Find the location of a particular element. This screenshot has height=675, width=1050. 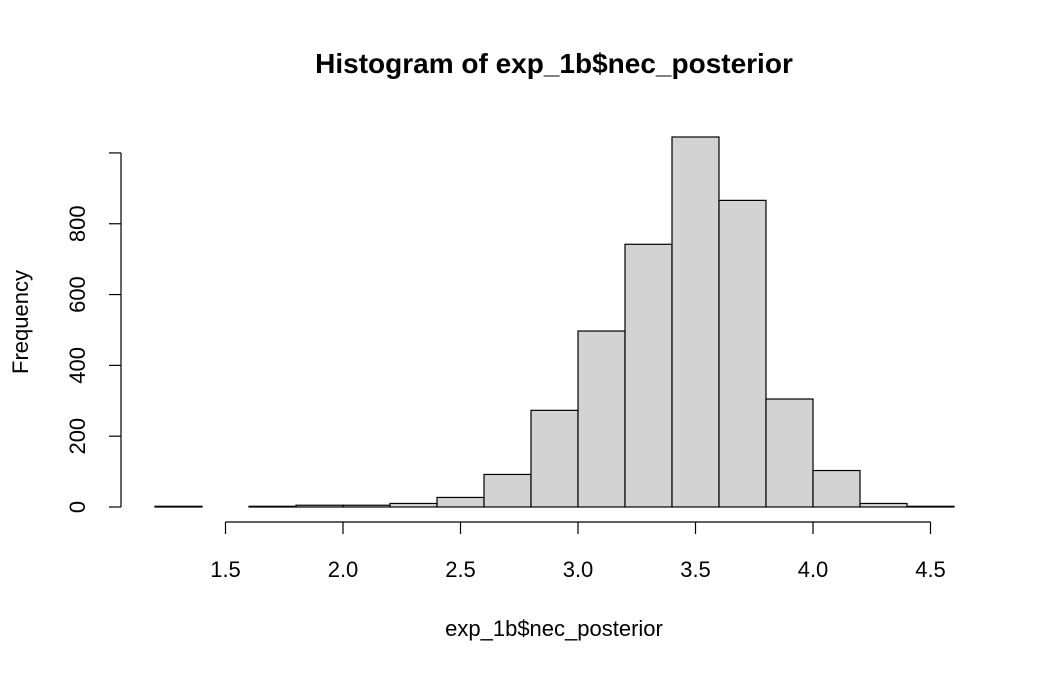

y-tick-label: 800 is located at coordinates (77, 223).